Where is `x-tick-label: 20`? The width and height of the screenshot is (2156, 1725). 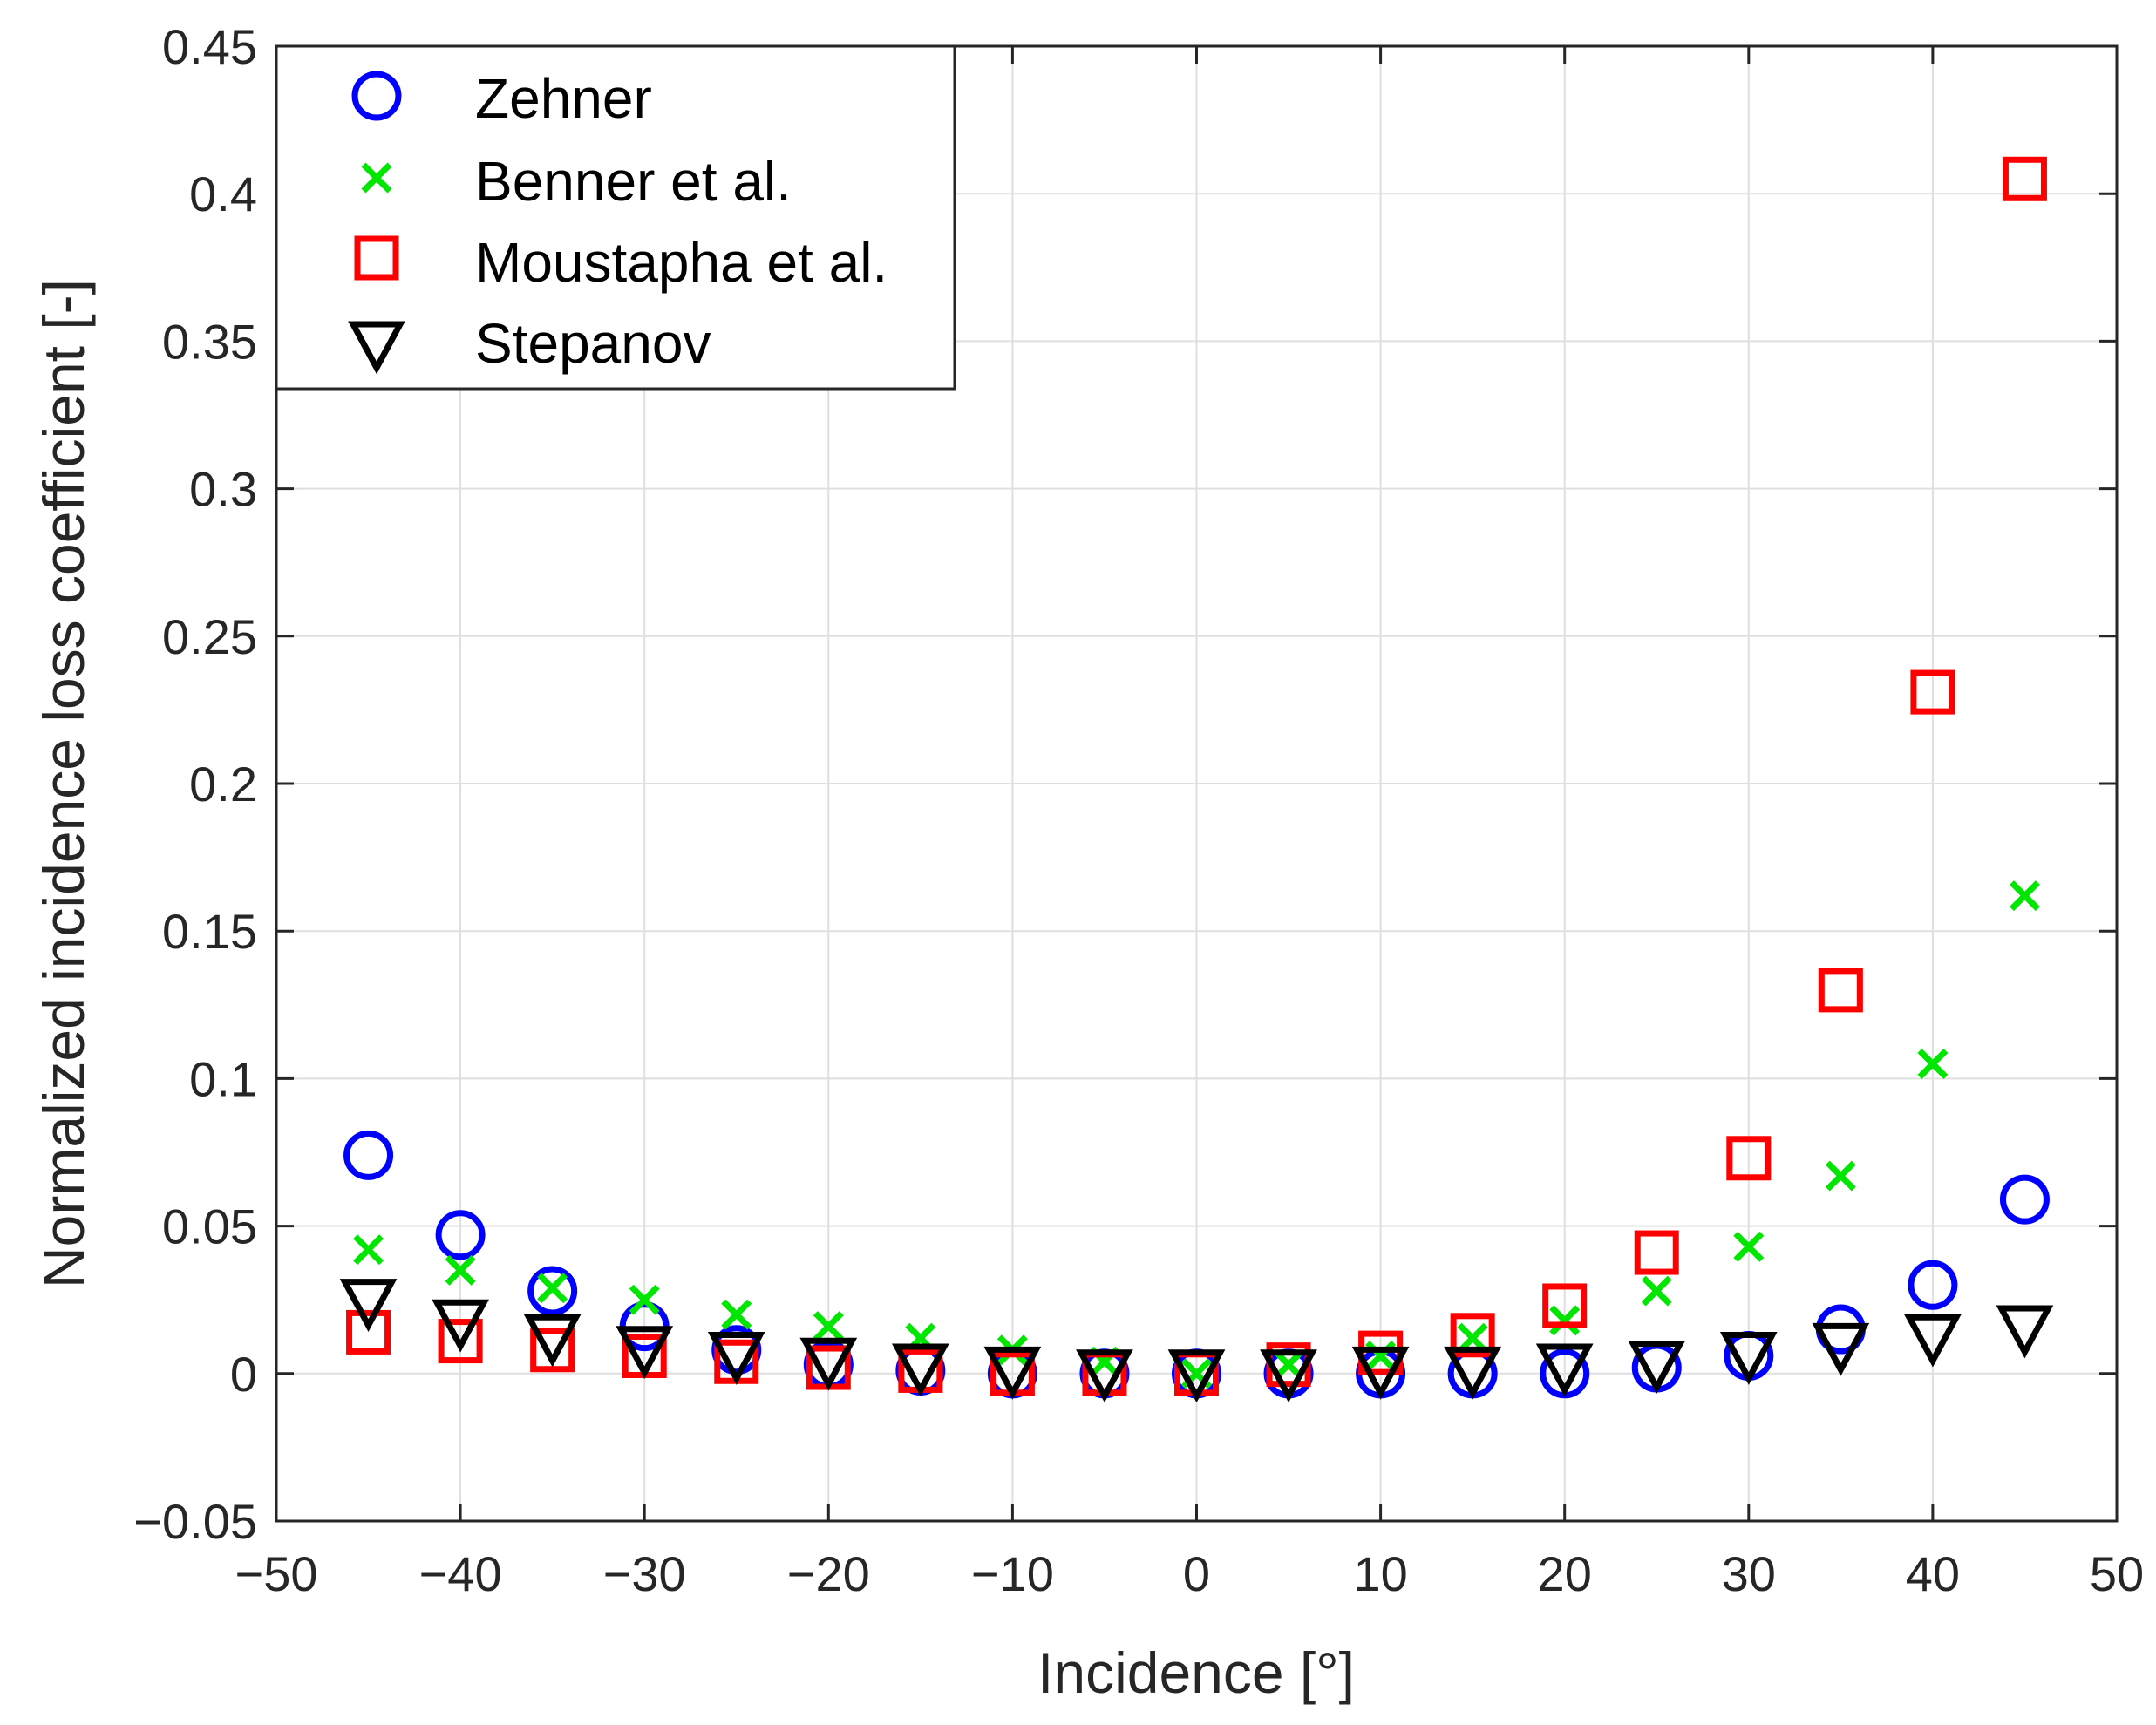
x-tick-label: 20 is located at coordinates (1565, 1573).